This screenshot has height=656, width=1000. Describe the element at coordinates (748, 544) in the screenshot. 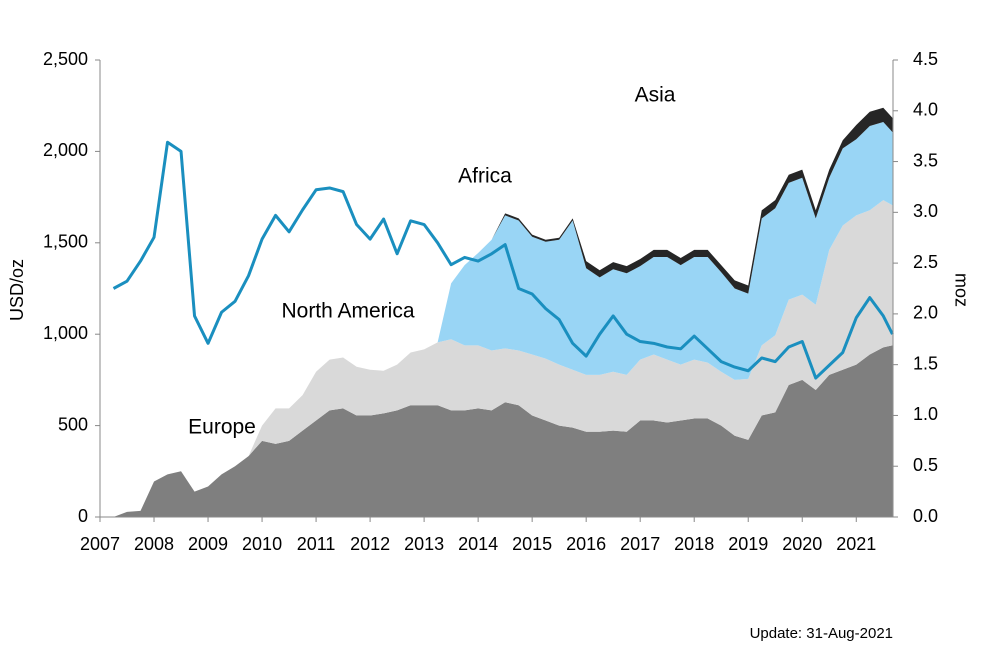

I see `x-tick-label: 2019` at that location.